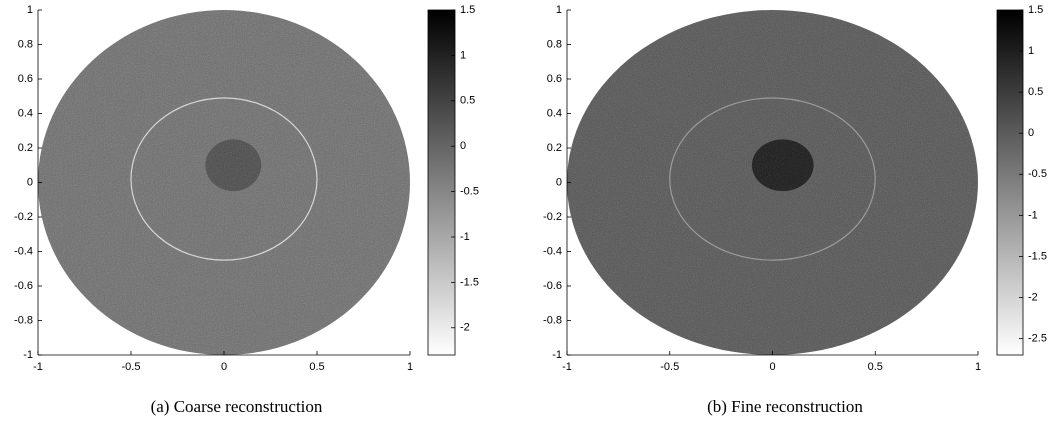  Describe the element at coordinates (1037, 338) in the screenshot. I see `colorbar-tick-label: -2.5` at that location.